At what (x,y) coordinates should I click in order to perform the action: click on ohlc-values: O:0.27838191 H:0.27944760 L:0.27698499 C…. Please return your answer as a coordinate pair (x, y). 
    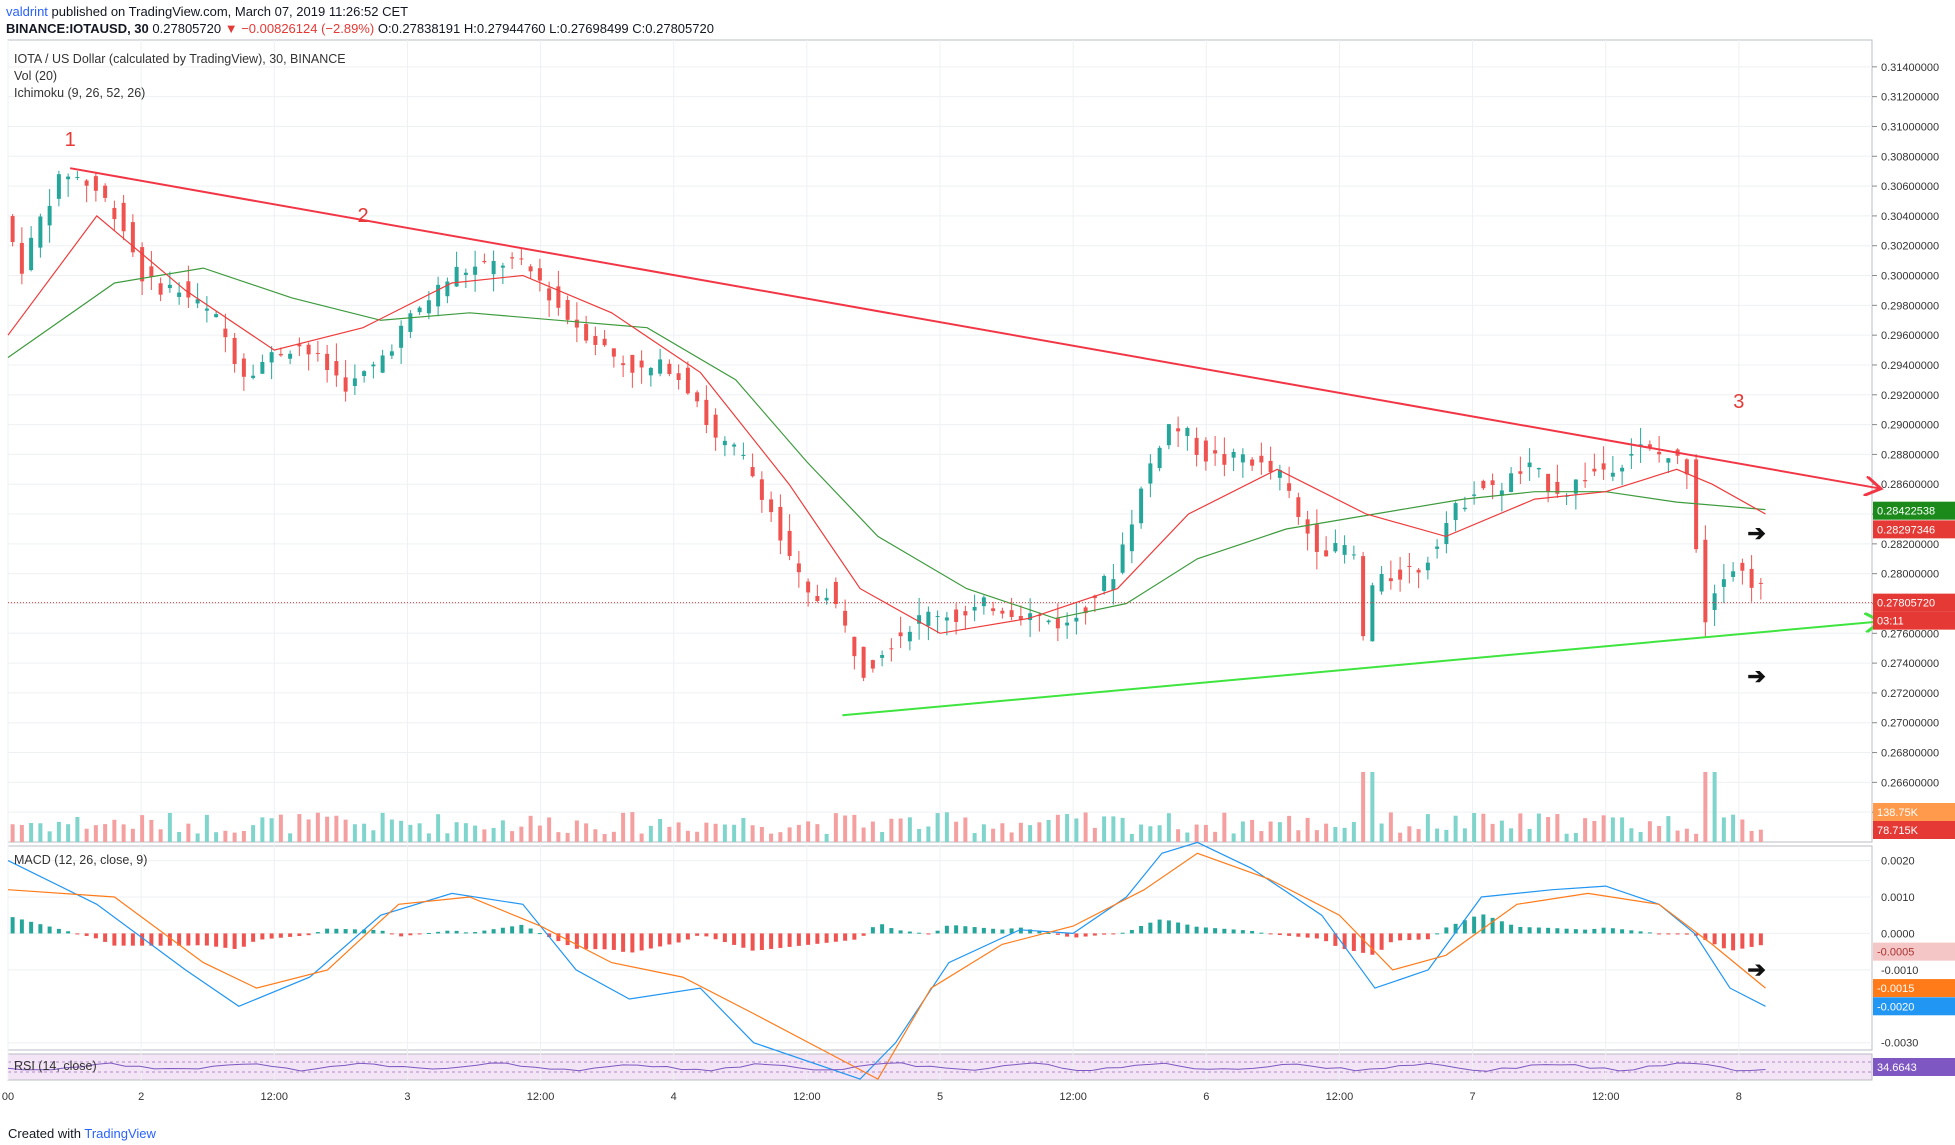
    Looking at the image, I should click on (545, 28).